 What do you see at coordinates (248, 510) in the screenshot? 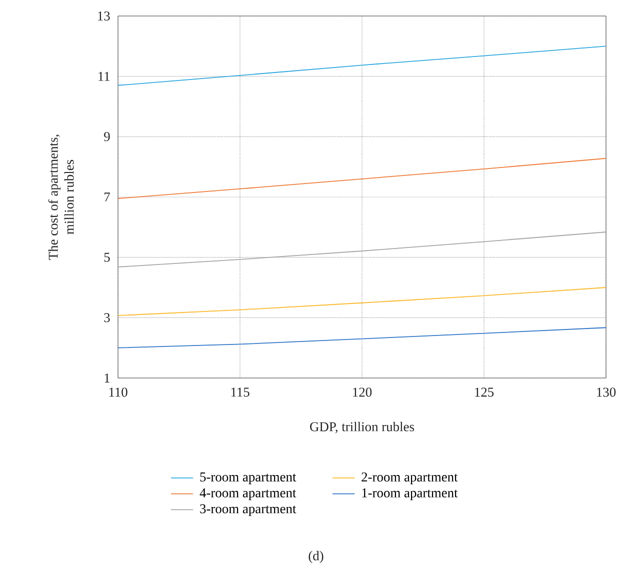
I see `legend-label: 3-room apartment` at bounding box center [248, 510].